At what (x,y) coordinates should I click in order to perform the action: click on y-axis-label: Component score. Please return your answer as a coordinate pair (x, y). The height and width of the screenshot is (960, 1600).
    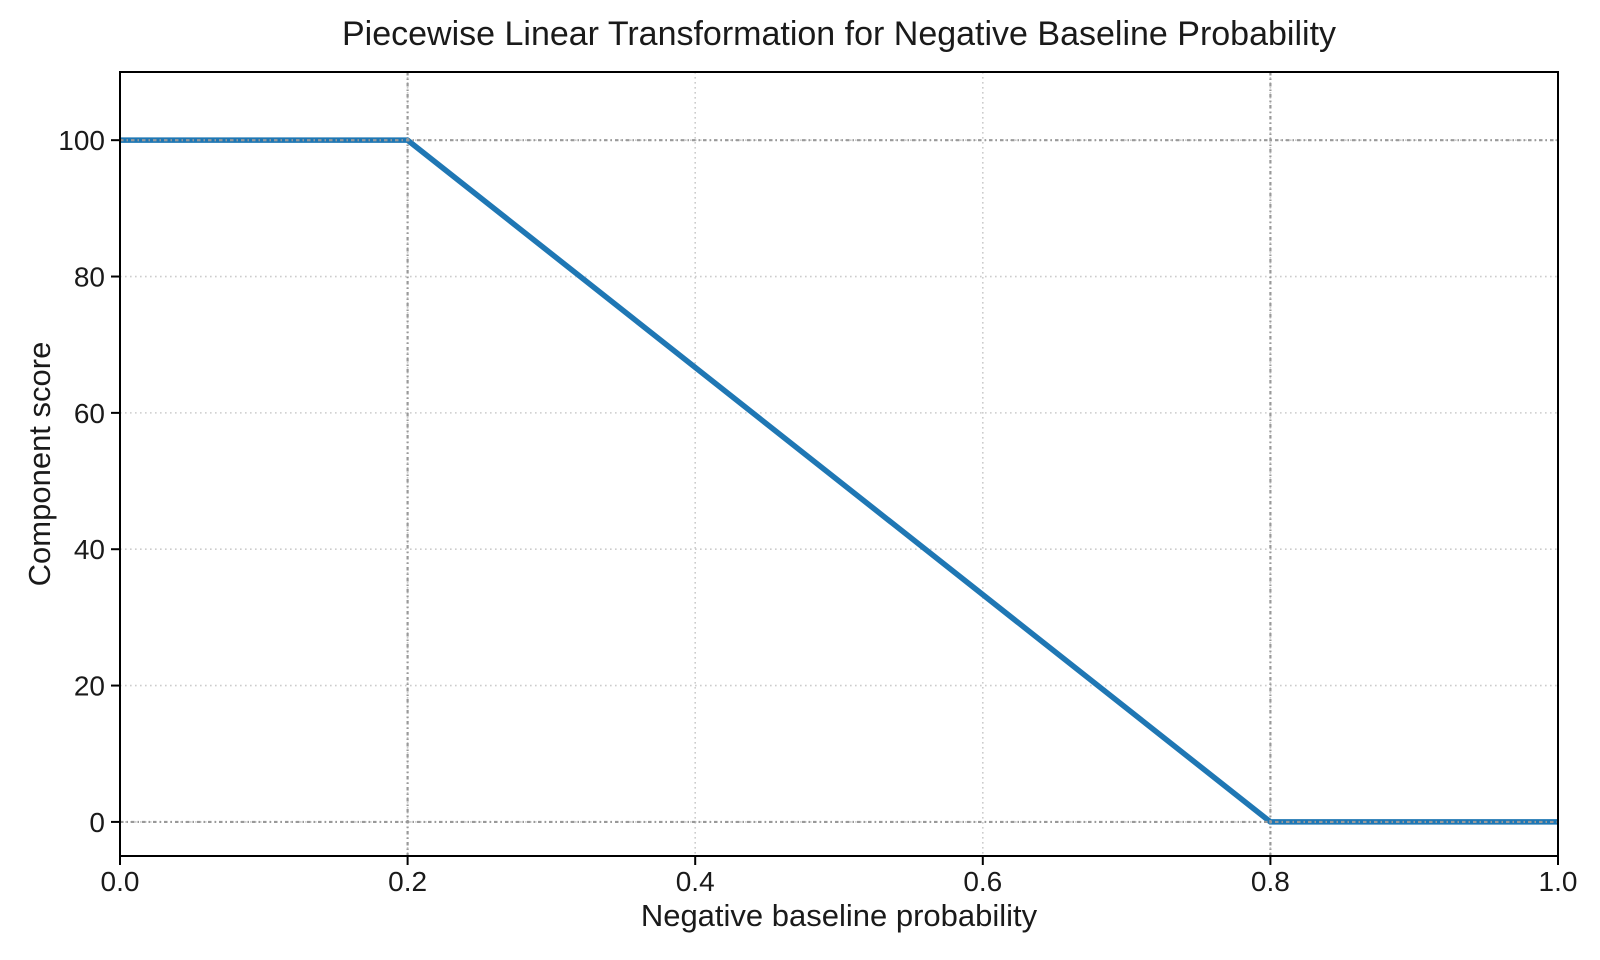
    Looking at the image, I should click on (39, 464).